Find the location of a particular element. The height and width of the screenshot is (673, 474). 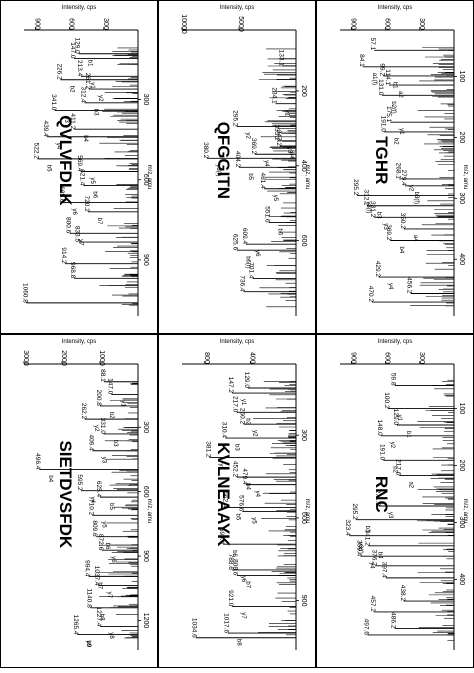

intensity-tick-label: 900 is located at coordinates (352, 24).